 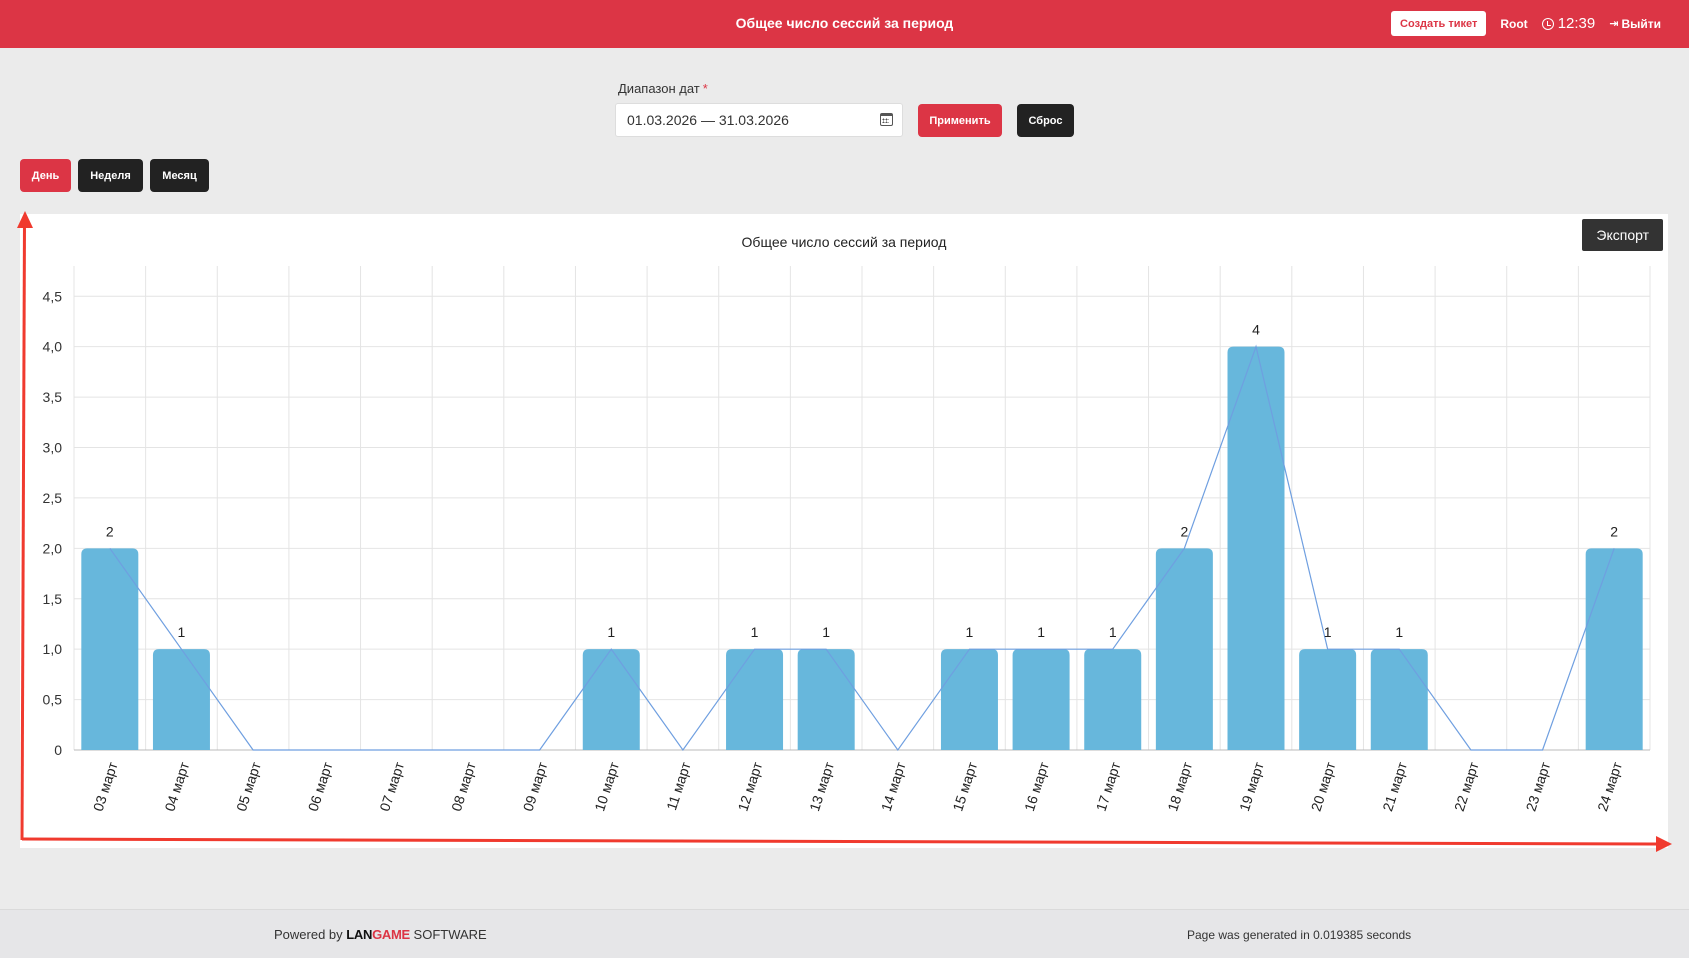 What do you see at coordinates (53, 548) in the screenshot?
I see `y-tick-label: 2,0` at bounding box center [53, 548].